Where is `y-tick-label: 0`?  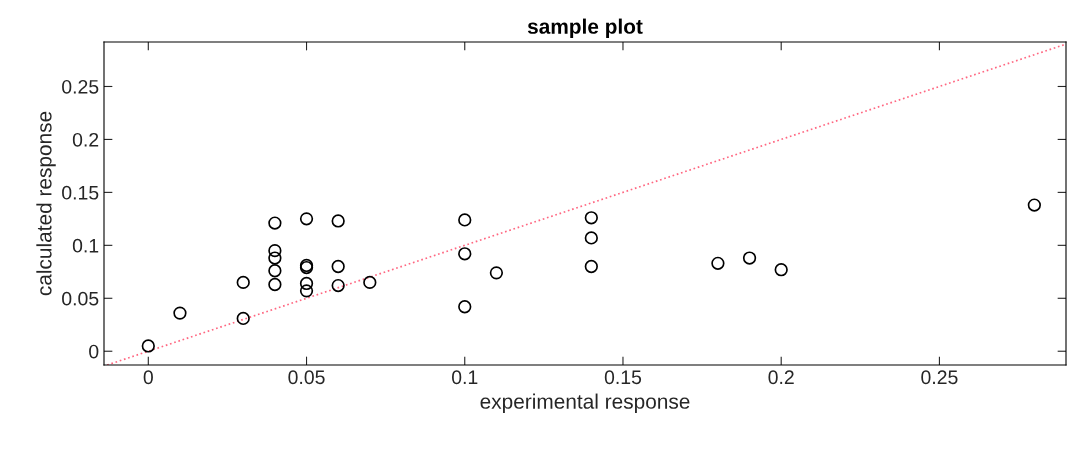
y-tick-label: 0 is located at coordinates (94, 351).